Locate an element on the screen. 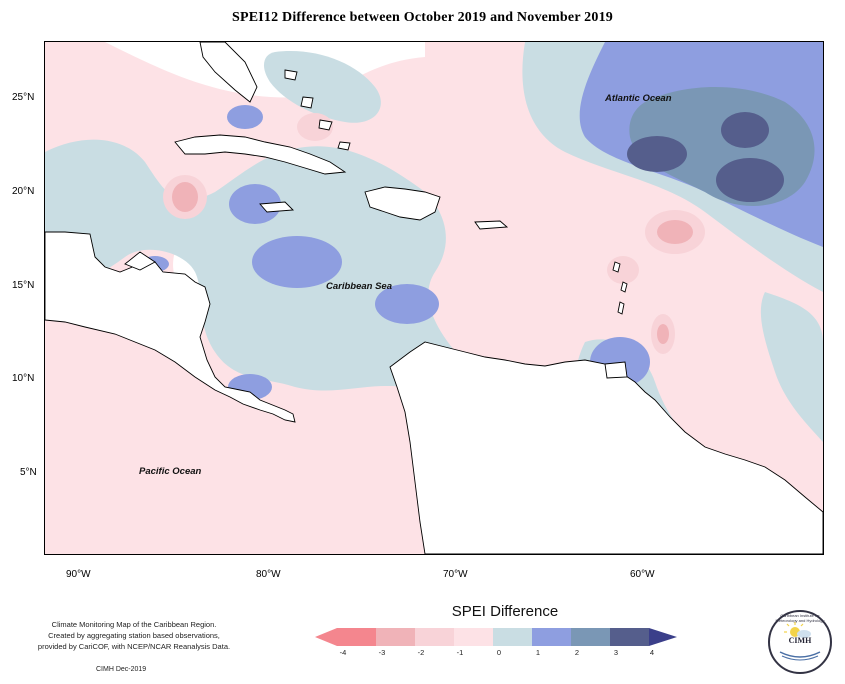  lon-label-90w: 90°W is located at coordinates (78, 574).